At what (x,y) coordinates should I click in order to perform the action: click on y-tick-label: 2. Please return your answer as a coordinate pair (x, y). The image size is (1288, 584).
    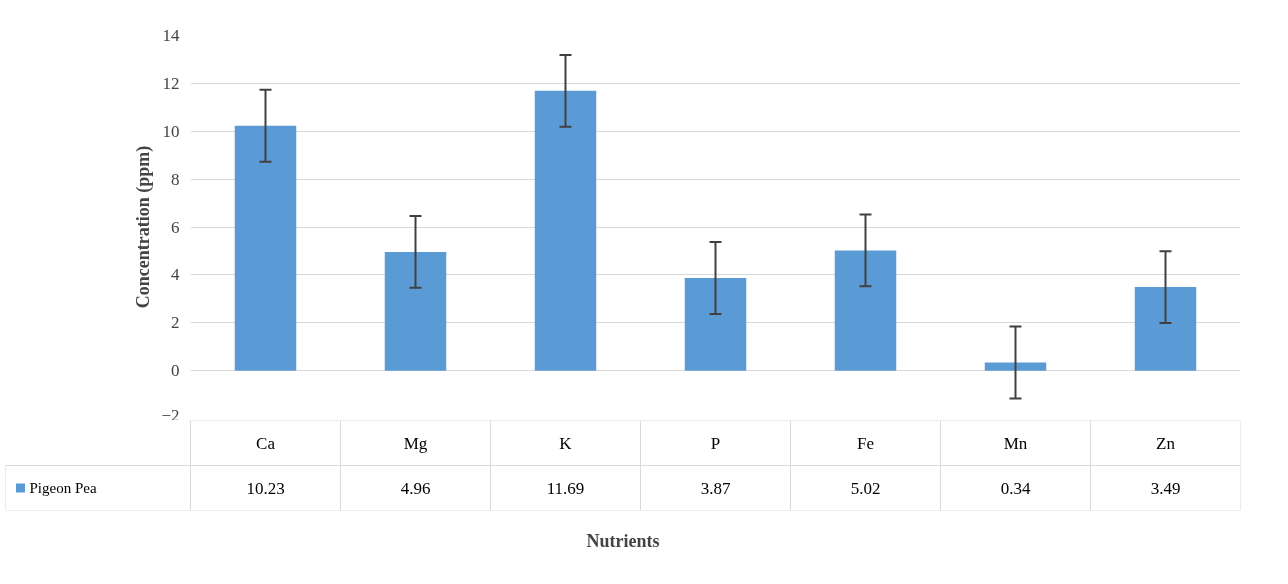
    Looking at the image, I should click on (175, 323).